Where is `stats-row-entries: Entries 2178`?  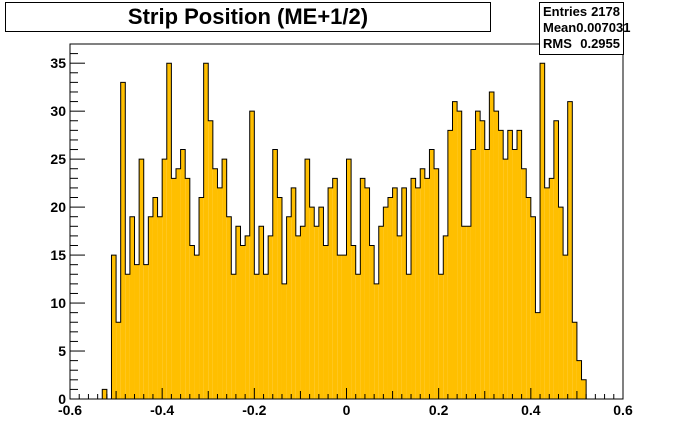 stats-row-entries: Entries 2178 is located at coordinates (581, 12).